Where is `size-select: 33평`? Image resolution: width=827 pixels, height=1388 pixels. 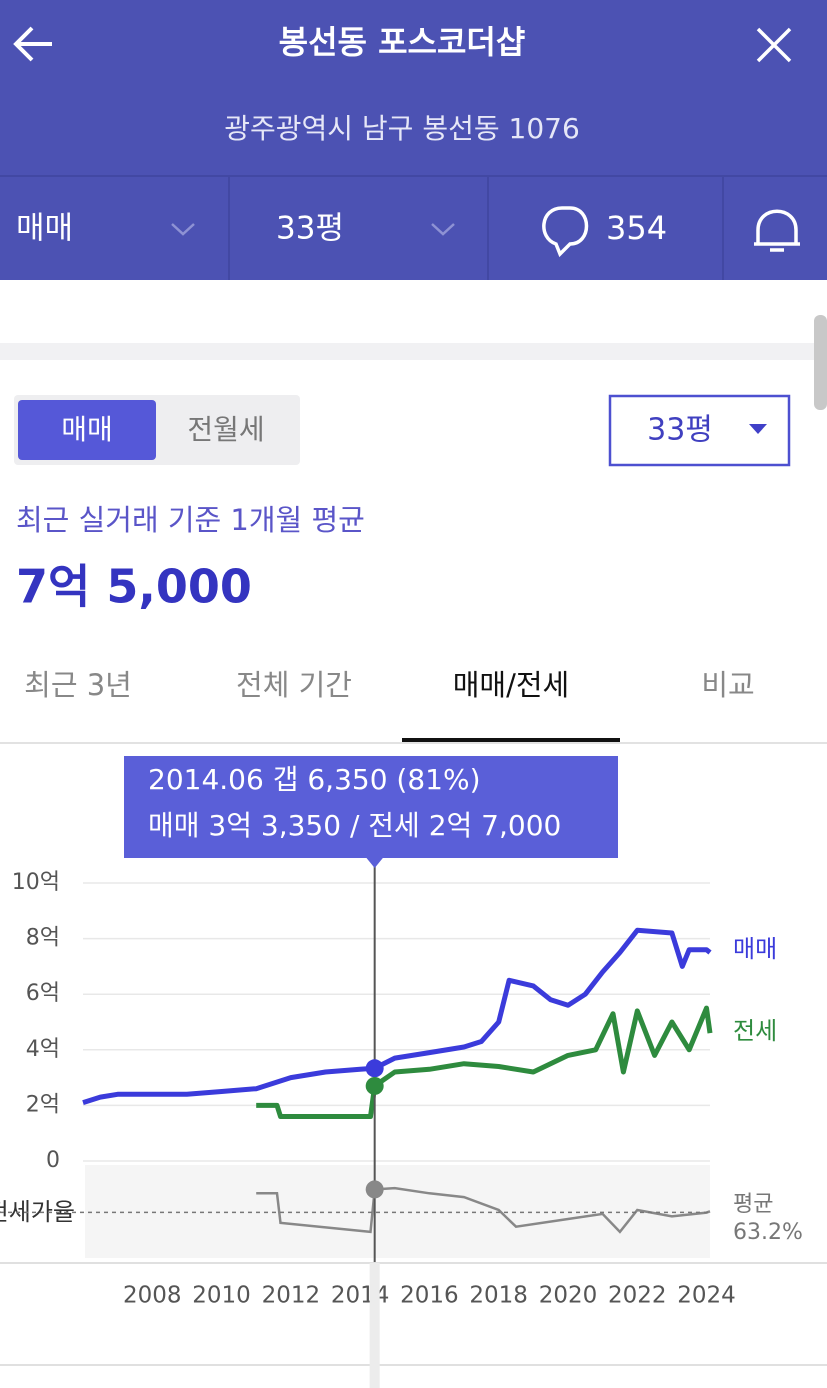 size-select: 33평 is located at coordinates (310, 229).